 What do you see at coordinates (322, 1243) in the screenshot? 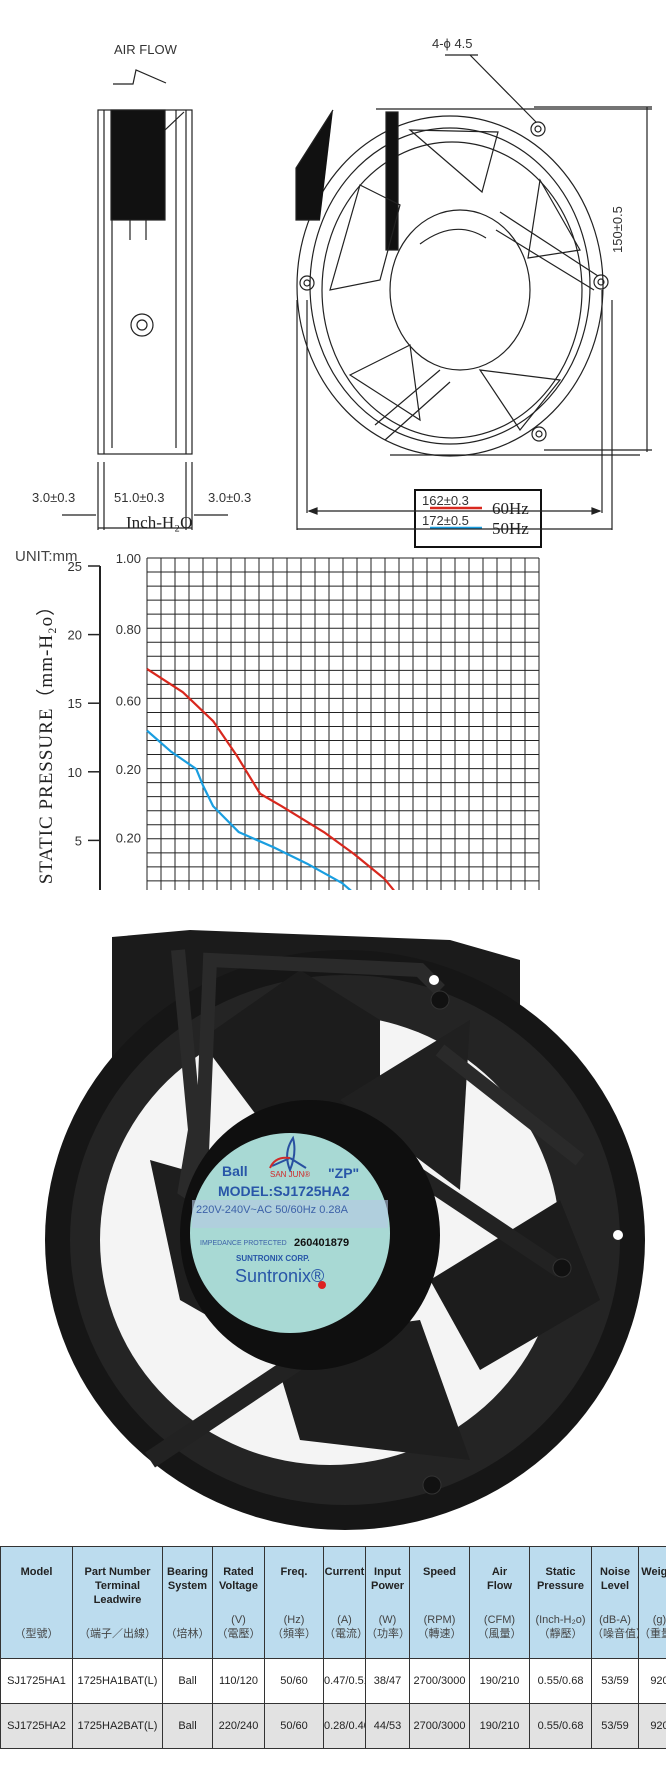
I see `label-serial: 260401879` at bounding box center [322, 1243].